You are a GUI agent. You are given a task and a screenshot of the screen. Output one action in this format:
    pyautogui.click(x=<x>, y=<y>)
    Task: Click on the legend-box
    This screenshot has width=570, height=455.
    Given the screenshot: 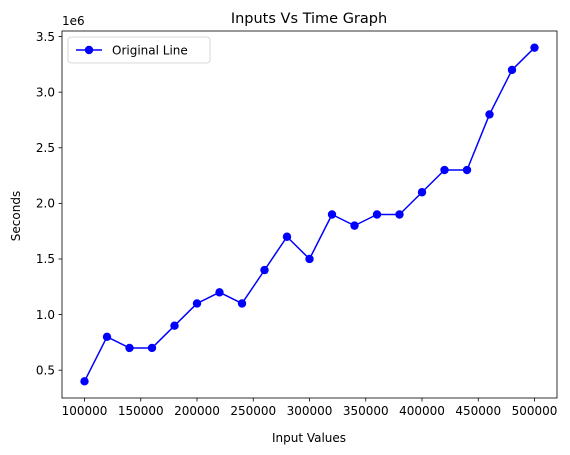 What is the action you would take?
    pyautogui.click(x=139, y=50)
    